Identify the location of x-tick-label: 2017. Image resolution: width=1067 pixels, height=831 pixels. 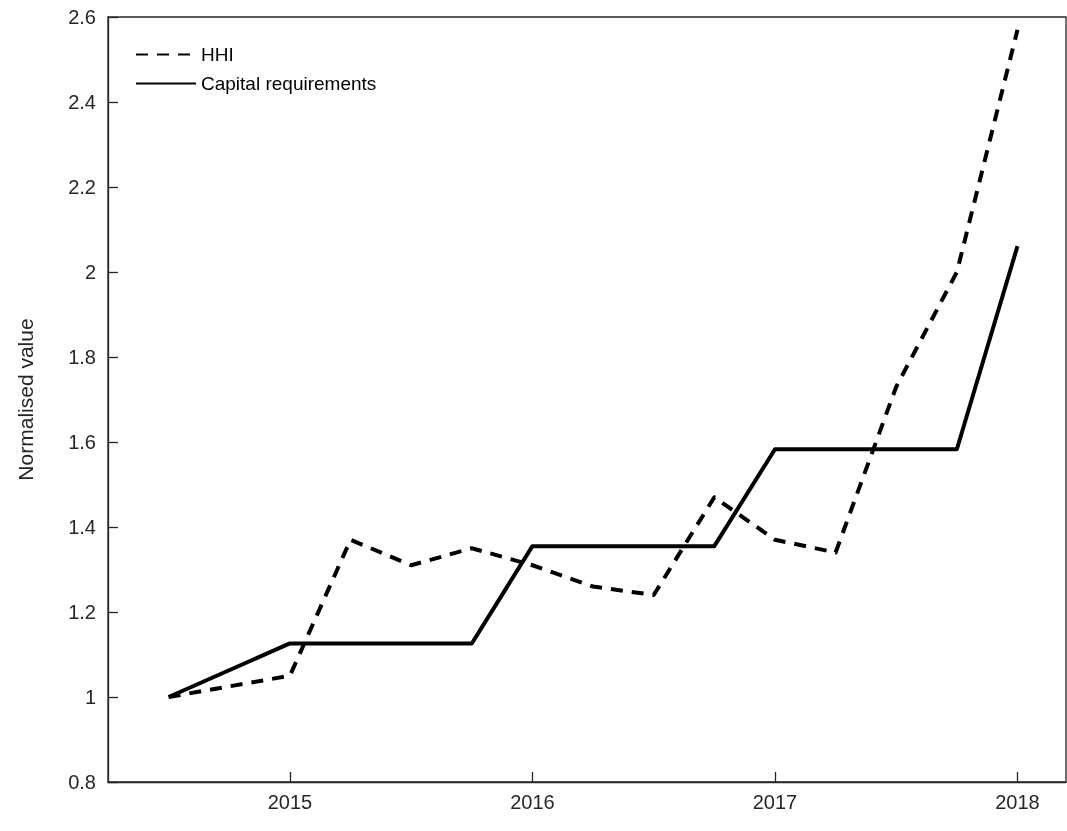
(775, 802).